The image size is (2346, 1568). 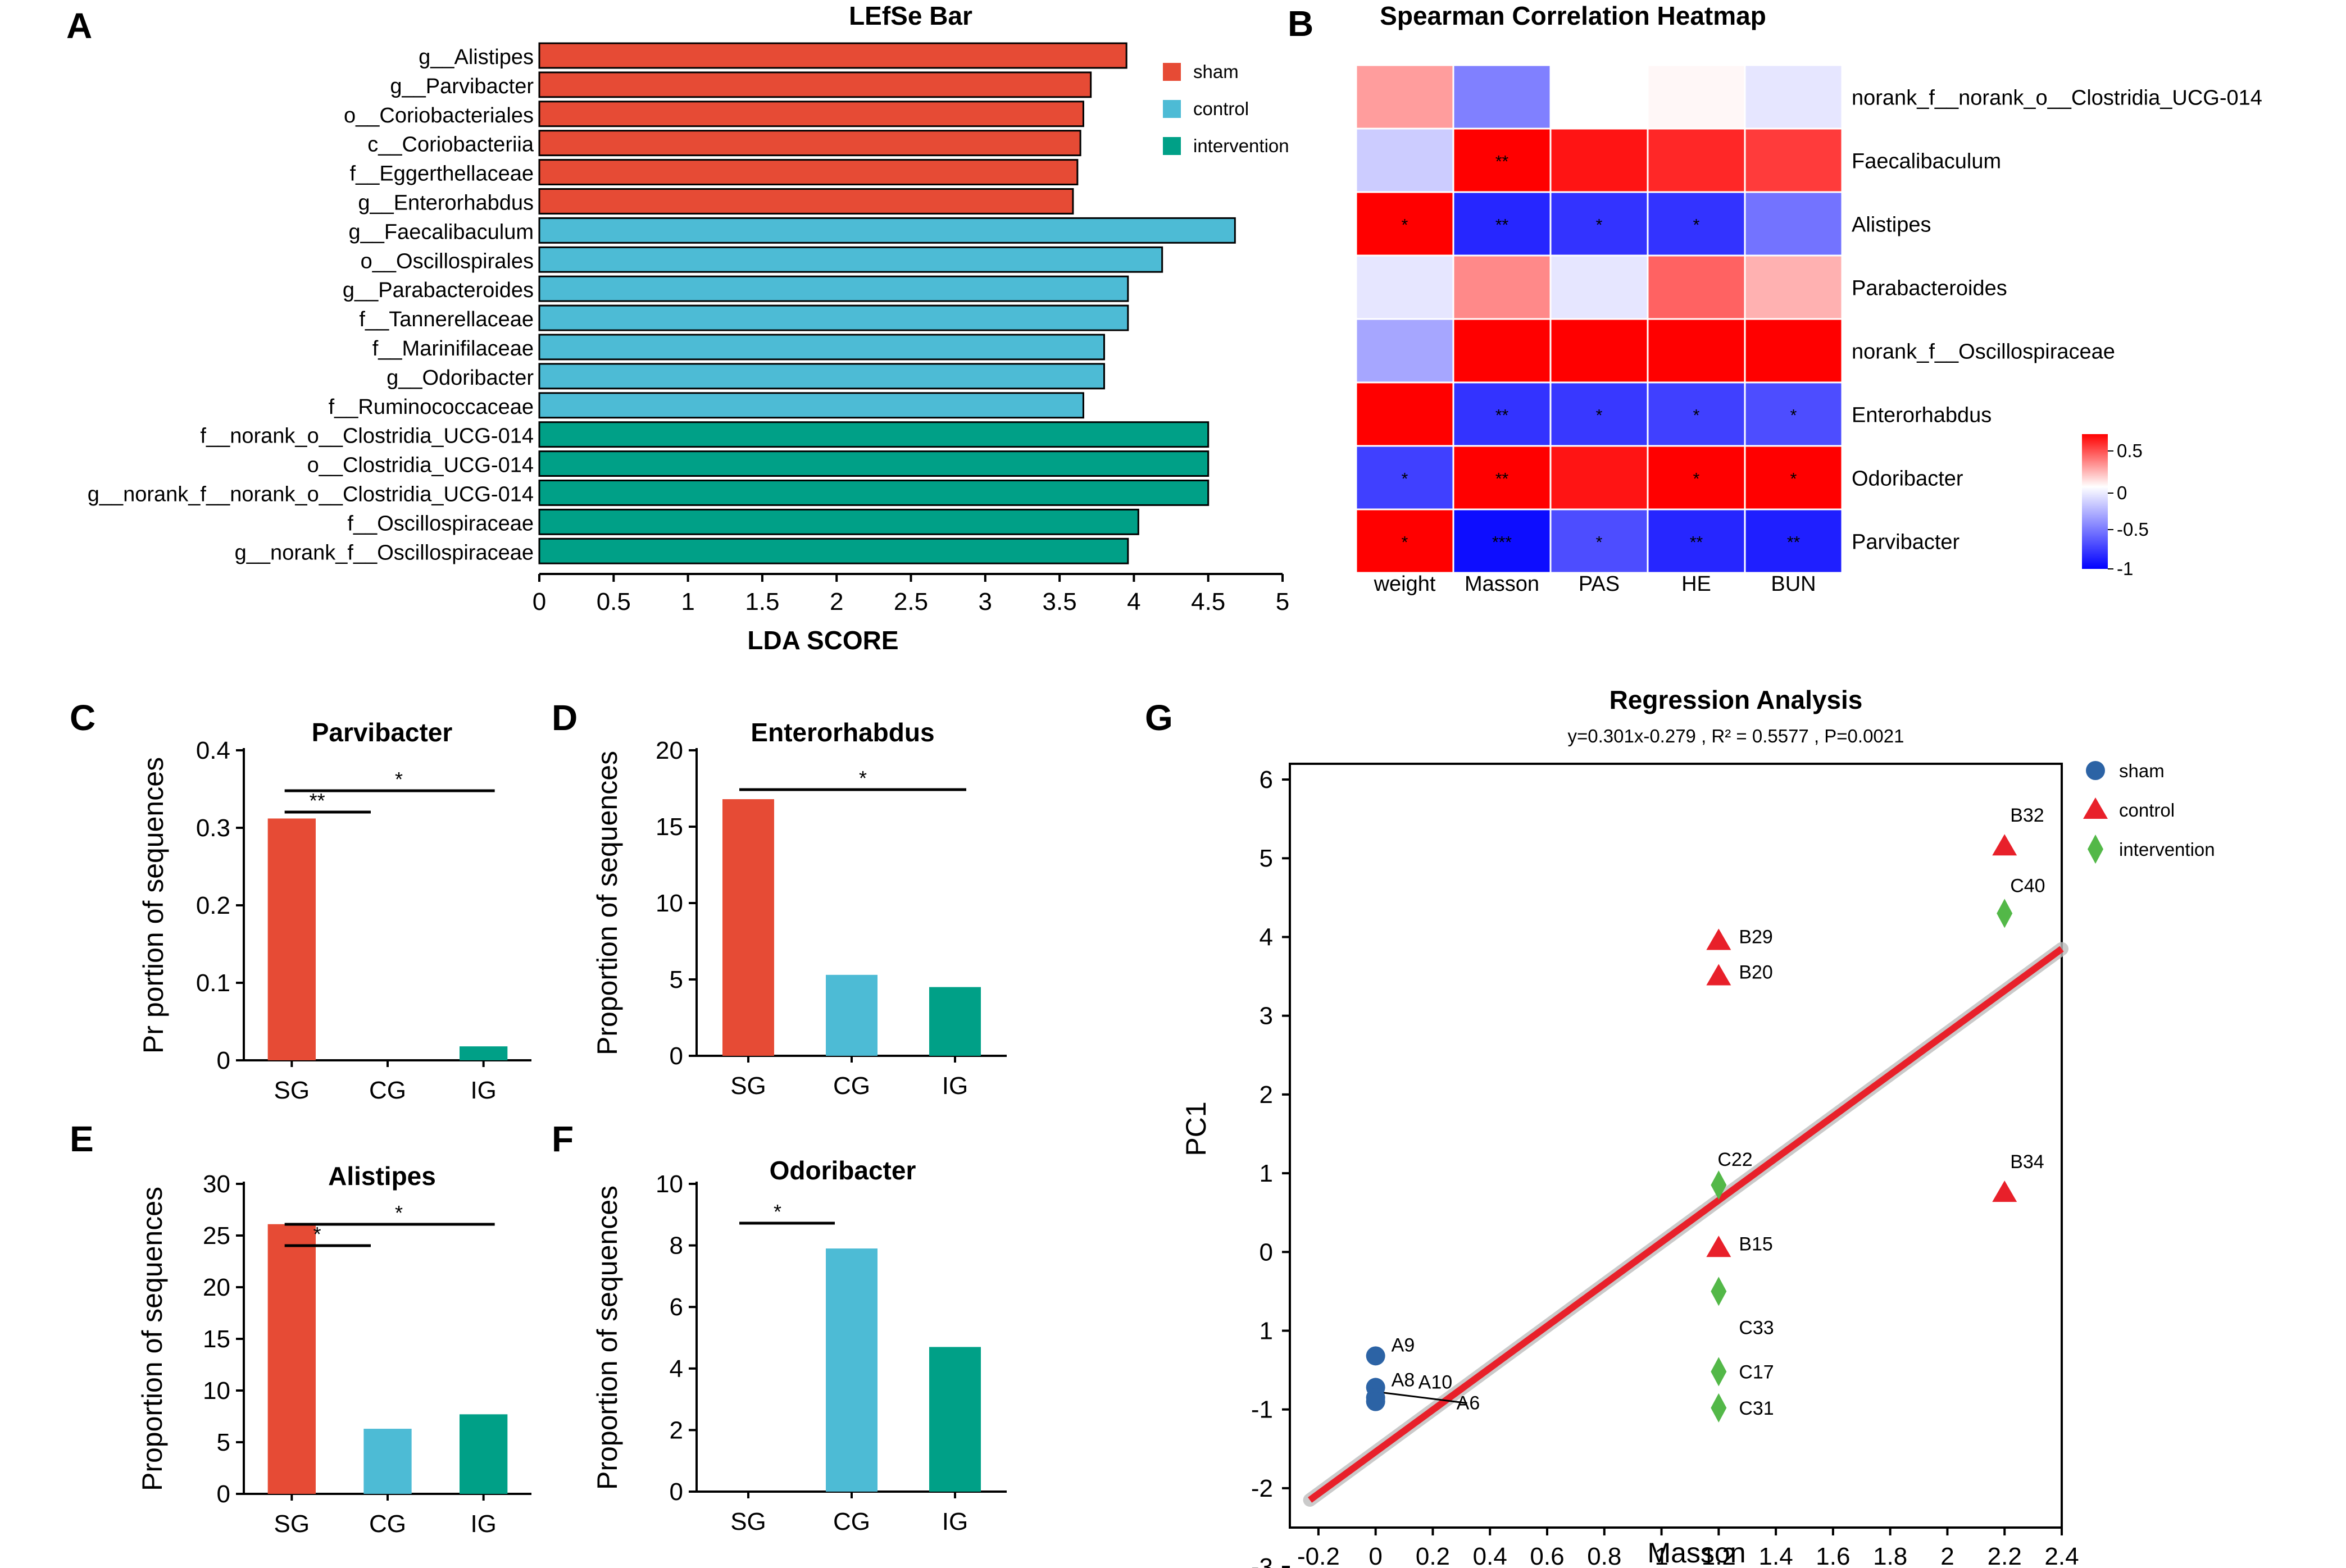 I want to click on scatter-point-label: B34, so click(x=2027, y=1162).